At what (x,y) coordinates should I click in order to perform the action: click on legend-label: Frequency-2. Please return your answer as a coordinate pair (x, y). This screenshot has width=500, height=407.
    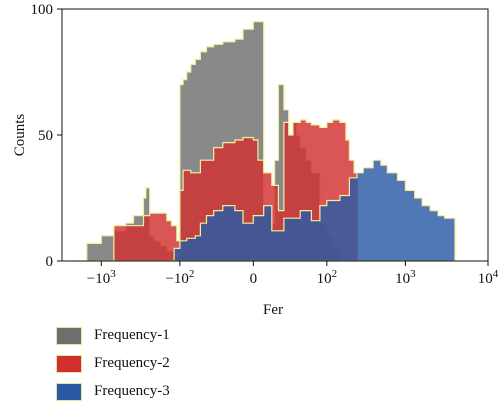
    Looking at the image, I should click on (132, 363).